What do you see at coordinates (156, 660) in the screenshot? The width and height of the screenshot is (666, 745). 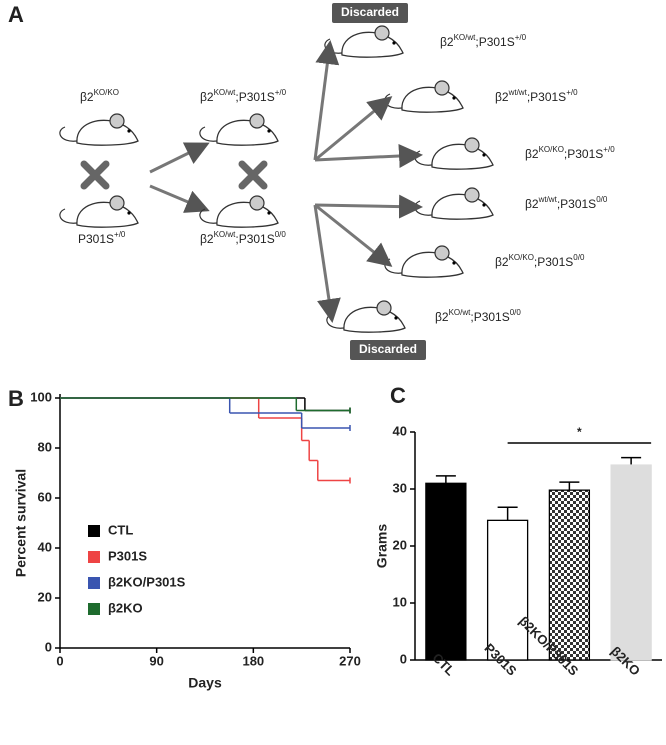 I see `x-tick-label: 90` at bounding box center [156, 660].